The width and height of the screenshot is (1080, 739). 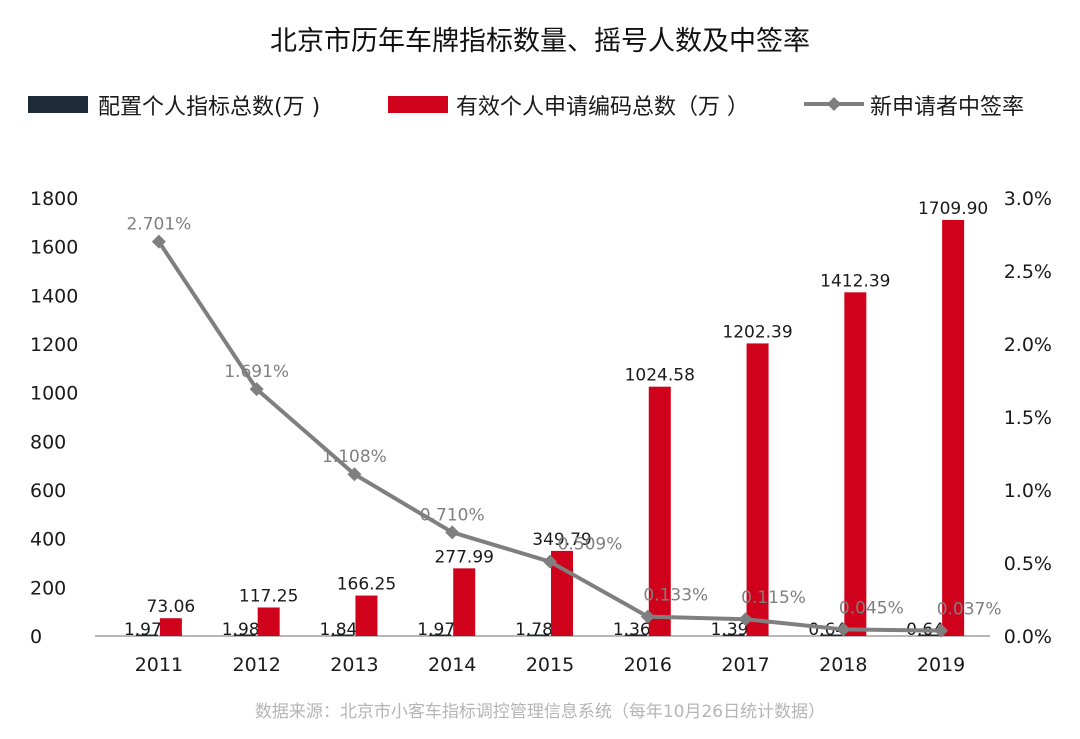 What do you see at coordinates (534, 630) in the screenshot?
I see `bar-quota-label: 1.78` at bounding box center [534, 630].